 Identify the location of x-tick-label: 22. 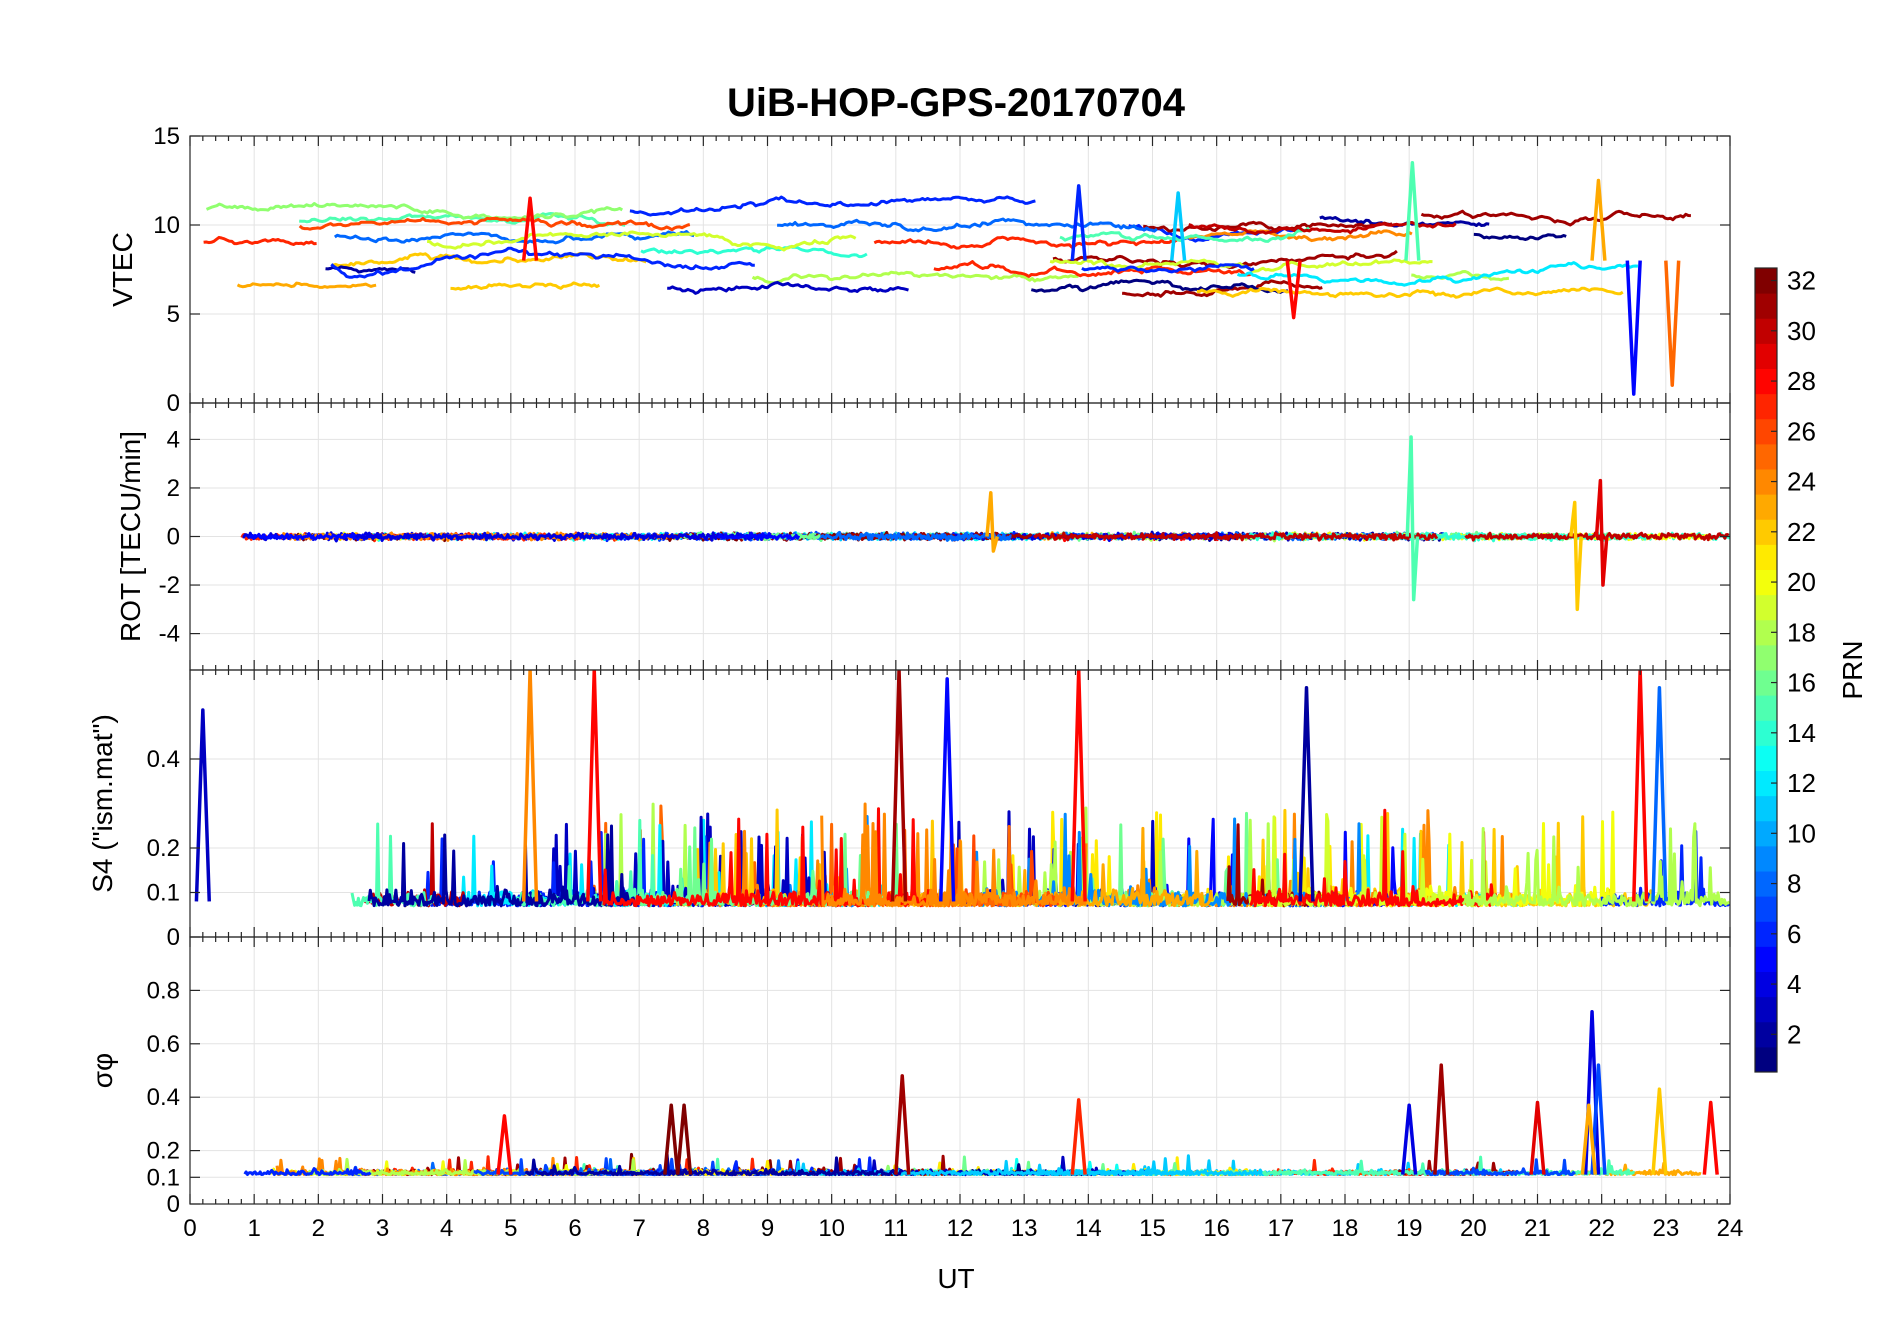
(1601, 1228).